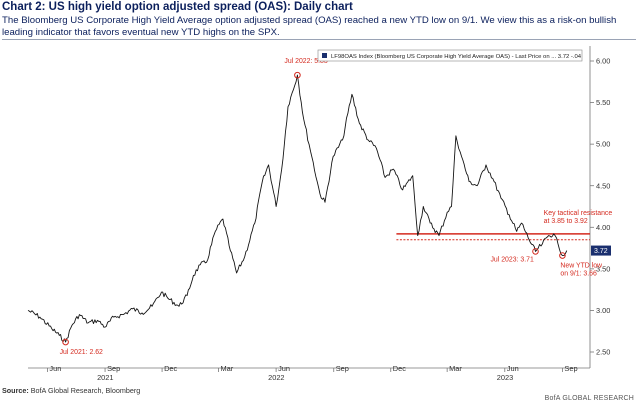 The height and width of the screenshot is (419, 640). I want to click on source-label: Source:, so click(15, 390).